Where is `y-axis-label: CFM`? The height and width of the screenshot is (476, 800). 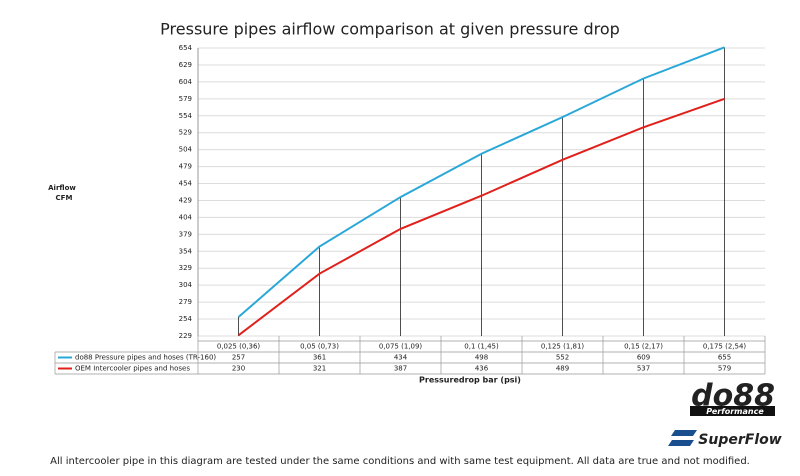 y-axis-label: CFM is located at coordinates (64, 198).